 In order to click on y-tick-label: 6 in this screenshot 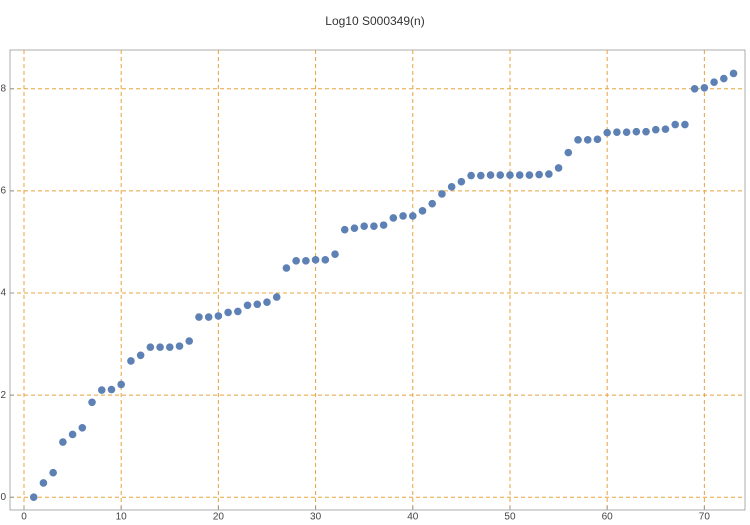, I will do `click(3, 191)`.